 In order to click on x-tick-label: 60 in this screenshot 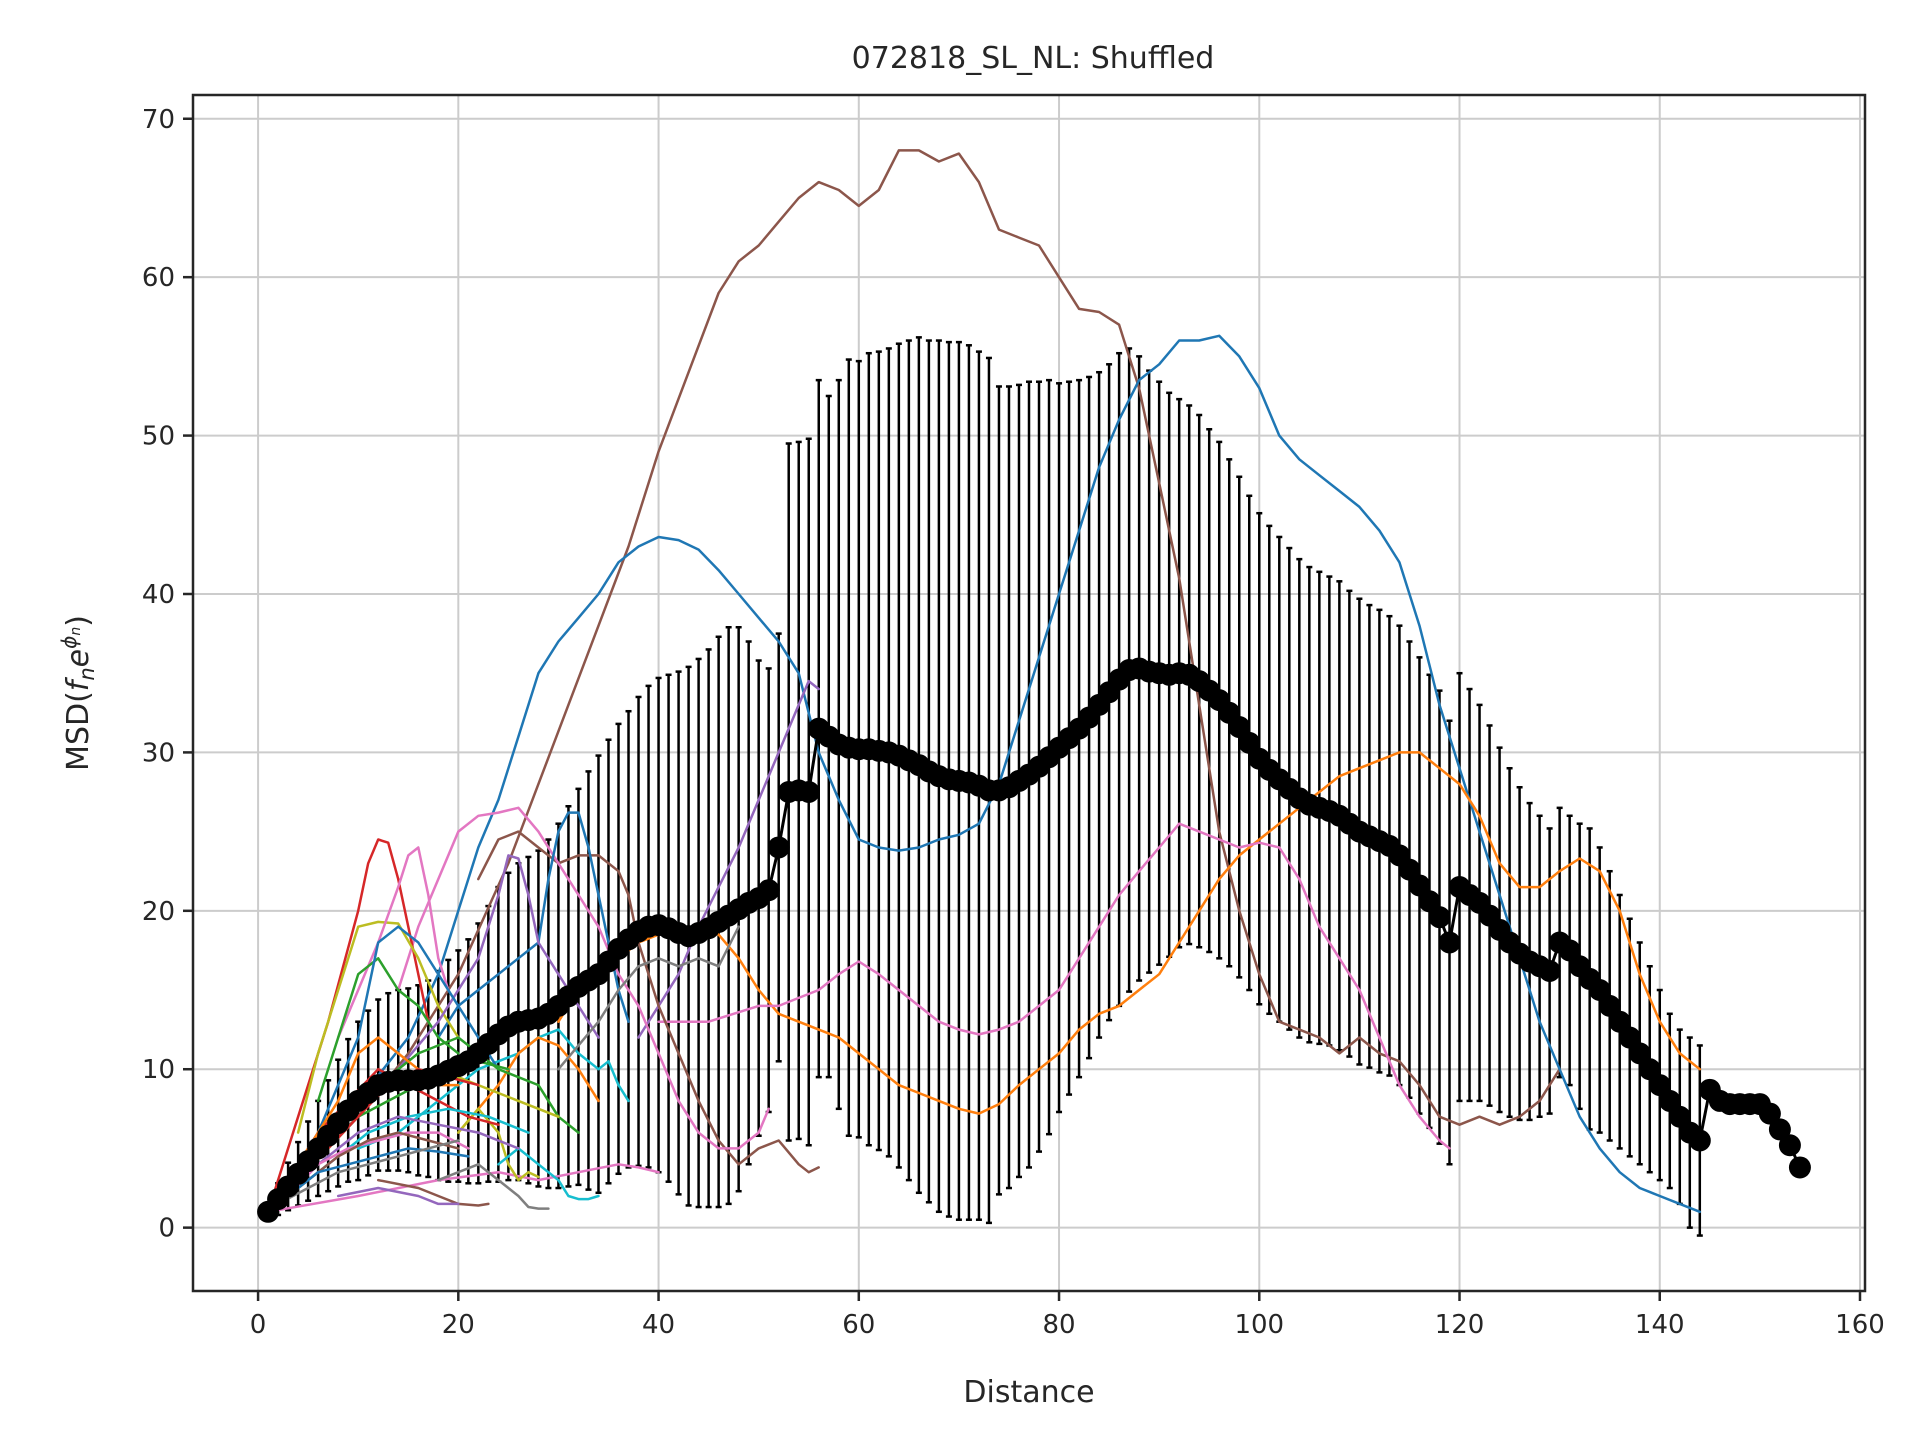, I will do `click(858, 1325)`.